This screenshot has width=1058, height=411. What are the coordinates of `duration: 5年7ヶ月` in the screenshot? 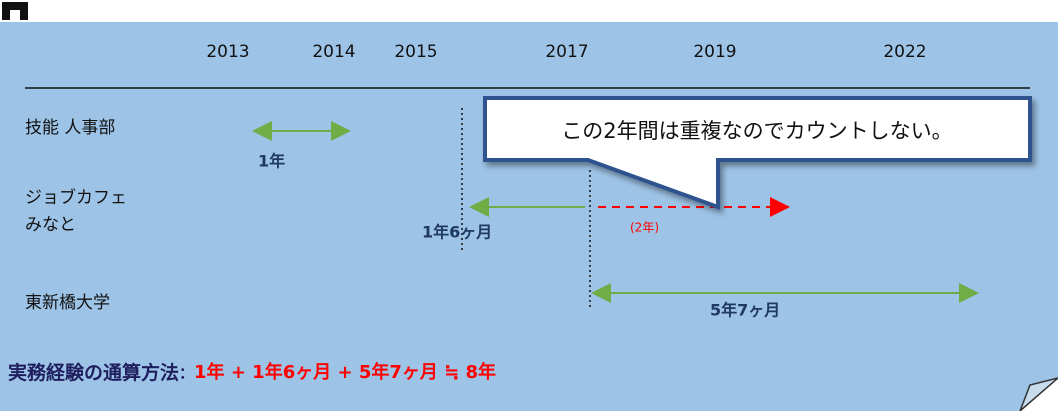 It's located at (745, 310).